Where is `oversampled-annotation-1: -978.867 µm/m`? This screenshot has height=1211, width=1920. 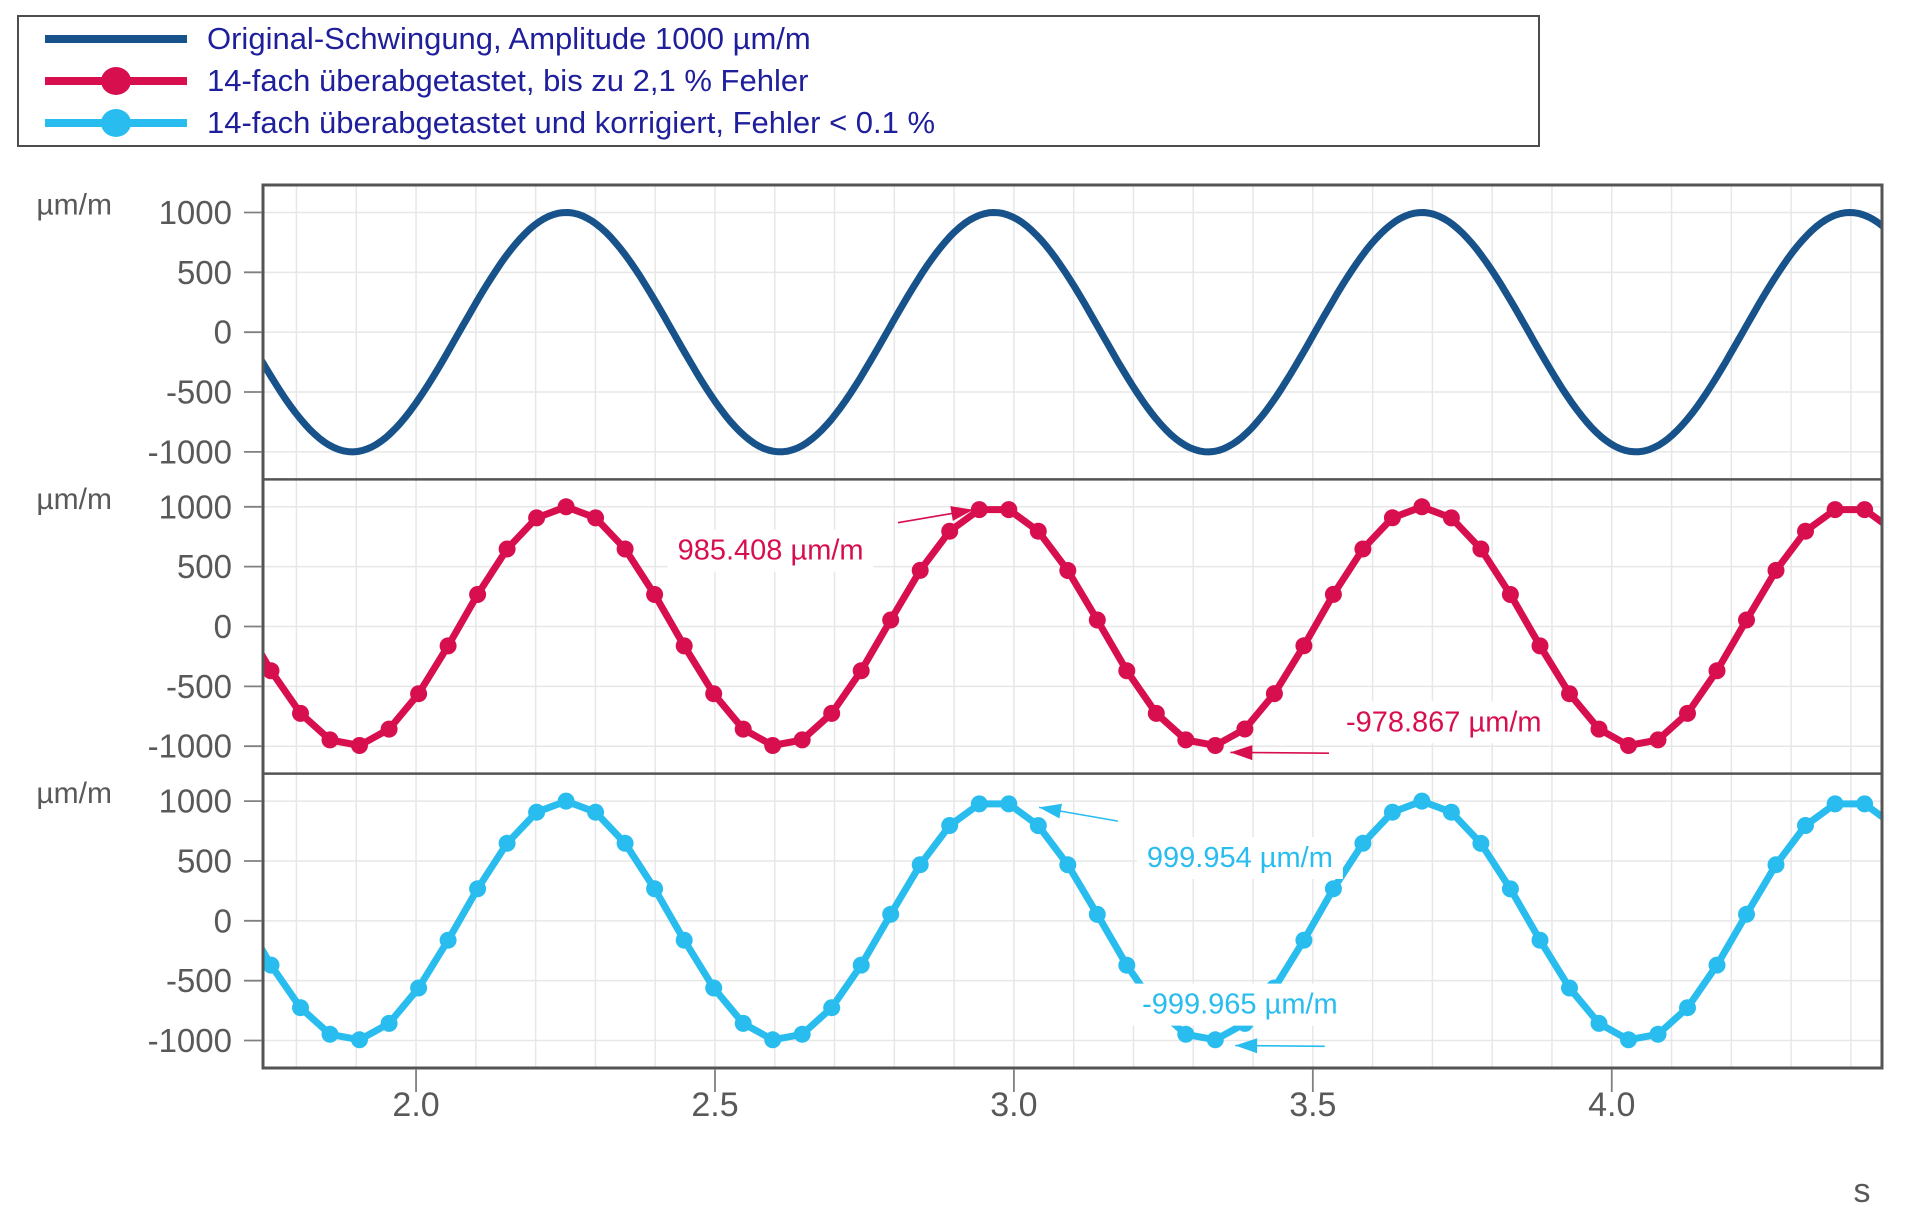 oversampled-annotation-1: -978.867 µm/m is located at coordinates (1391, 731).